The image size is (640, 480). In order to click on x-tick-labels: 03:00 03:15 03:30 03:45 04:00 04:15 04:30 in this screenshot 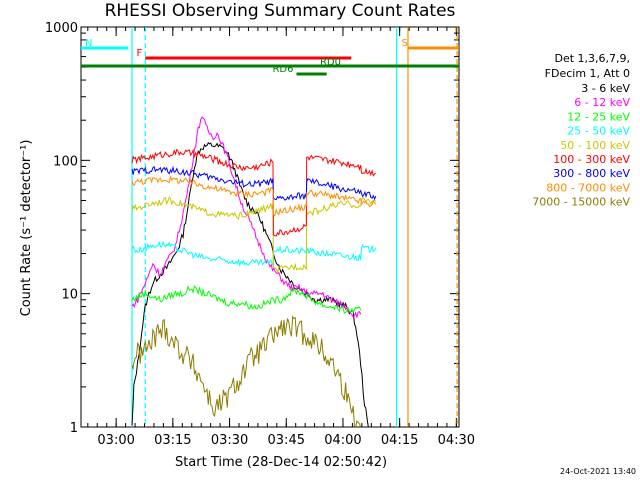, I will do `click(286, 440)`.